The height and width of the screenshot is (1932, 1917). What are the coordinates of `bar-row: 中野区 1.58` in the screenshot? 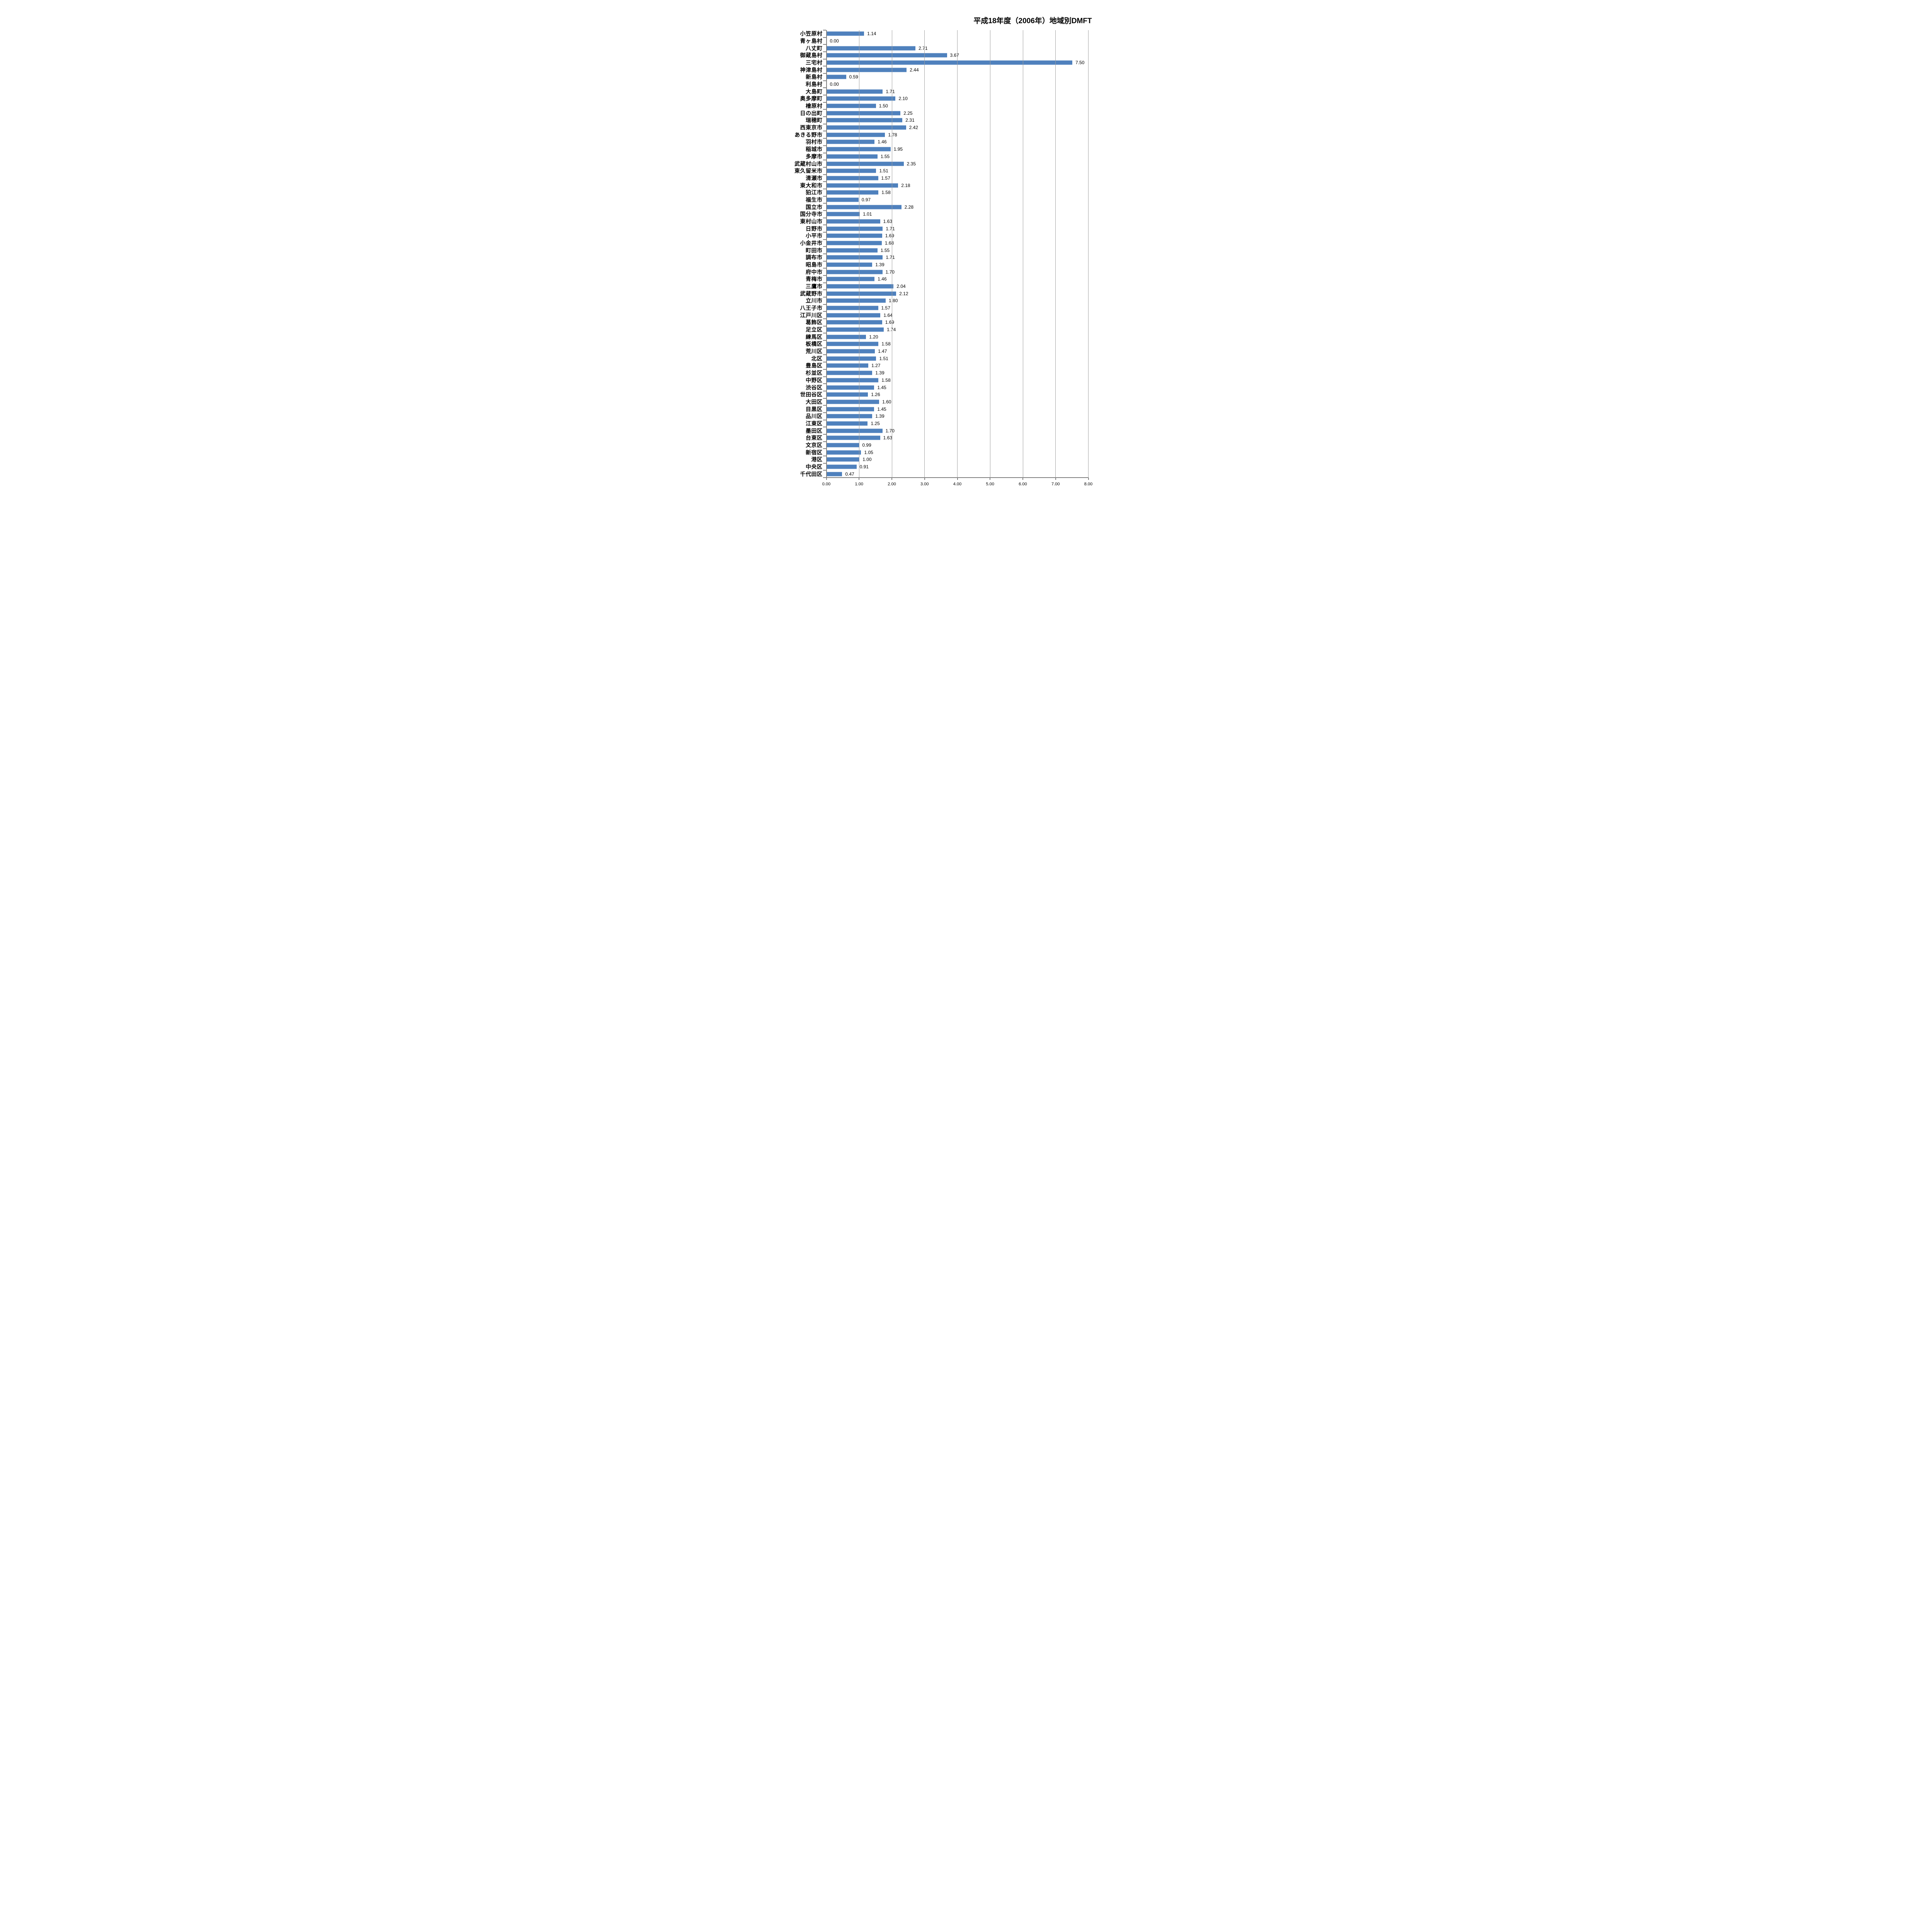 It's located at (947, 381).